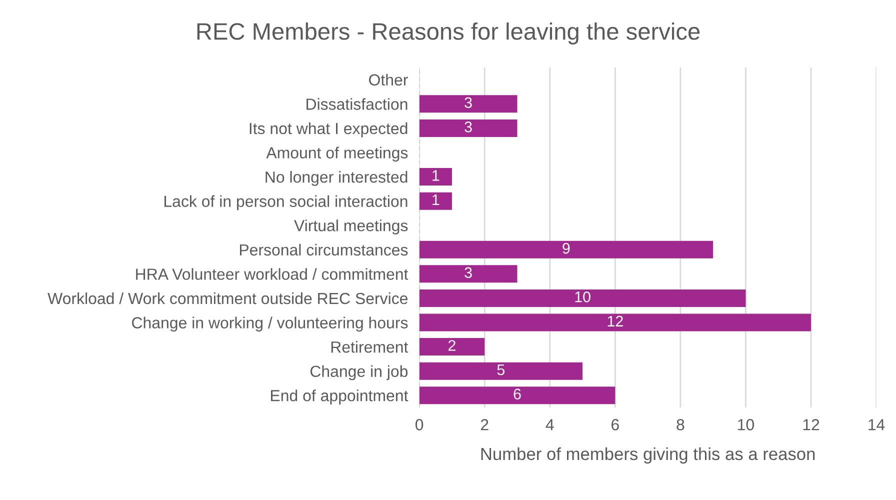 The image size is (896, 500). What do you see at coordinates (811, 424) in the screenshot?
I see `x-tick-label: 12` at bounding box center [811, 424].